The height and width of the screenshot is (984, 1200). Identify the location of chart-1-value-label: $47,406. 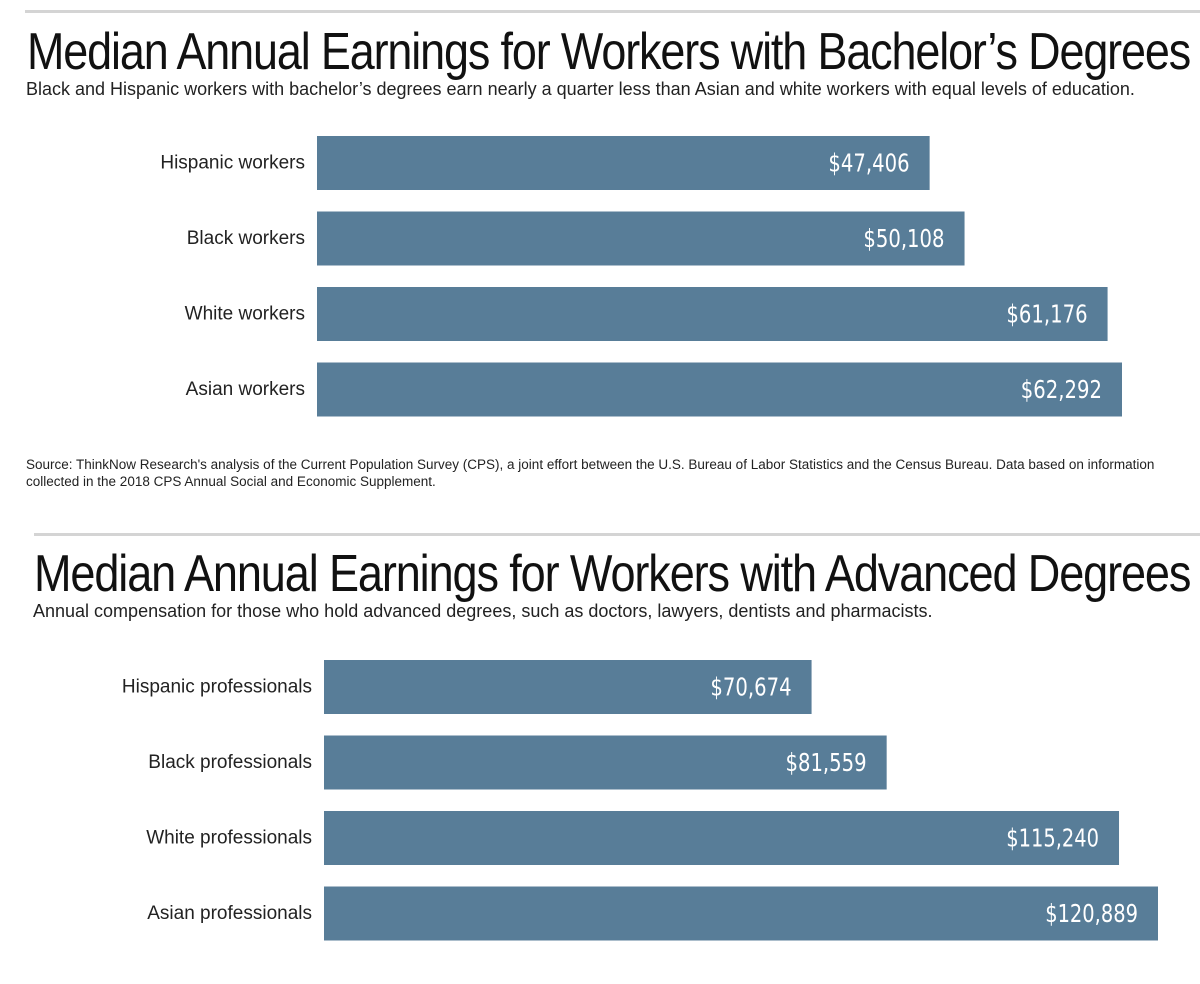
(868, 163).